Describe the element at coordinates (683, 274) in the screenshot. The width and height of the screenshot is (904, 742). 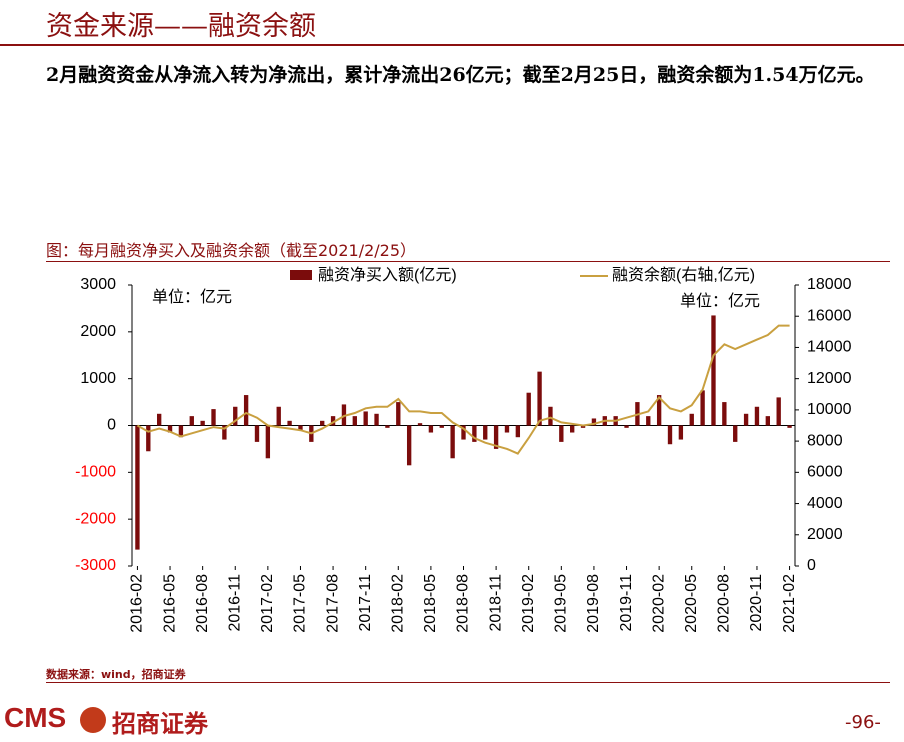
I see `legend-label: 融资余额(右轴,亿元)` at that location.